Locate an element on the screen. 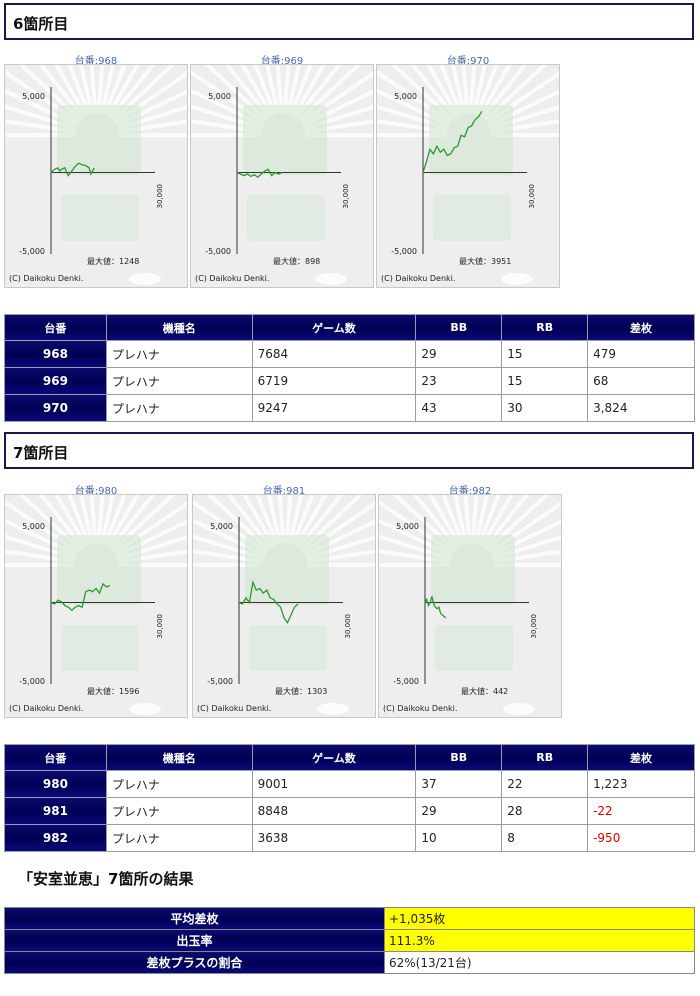 Image resolution: width=700 pixels, height=996 pixels. table-row: 982 プレハナ 3638 10 8 -950 is located at coordinates (349, 838).